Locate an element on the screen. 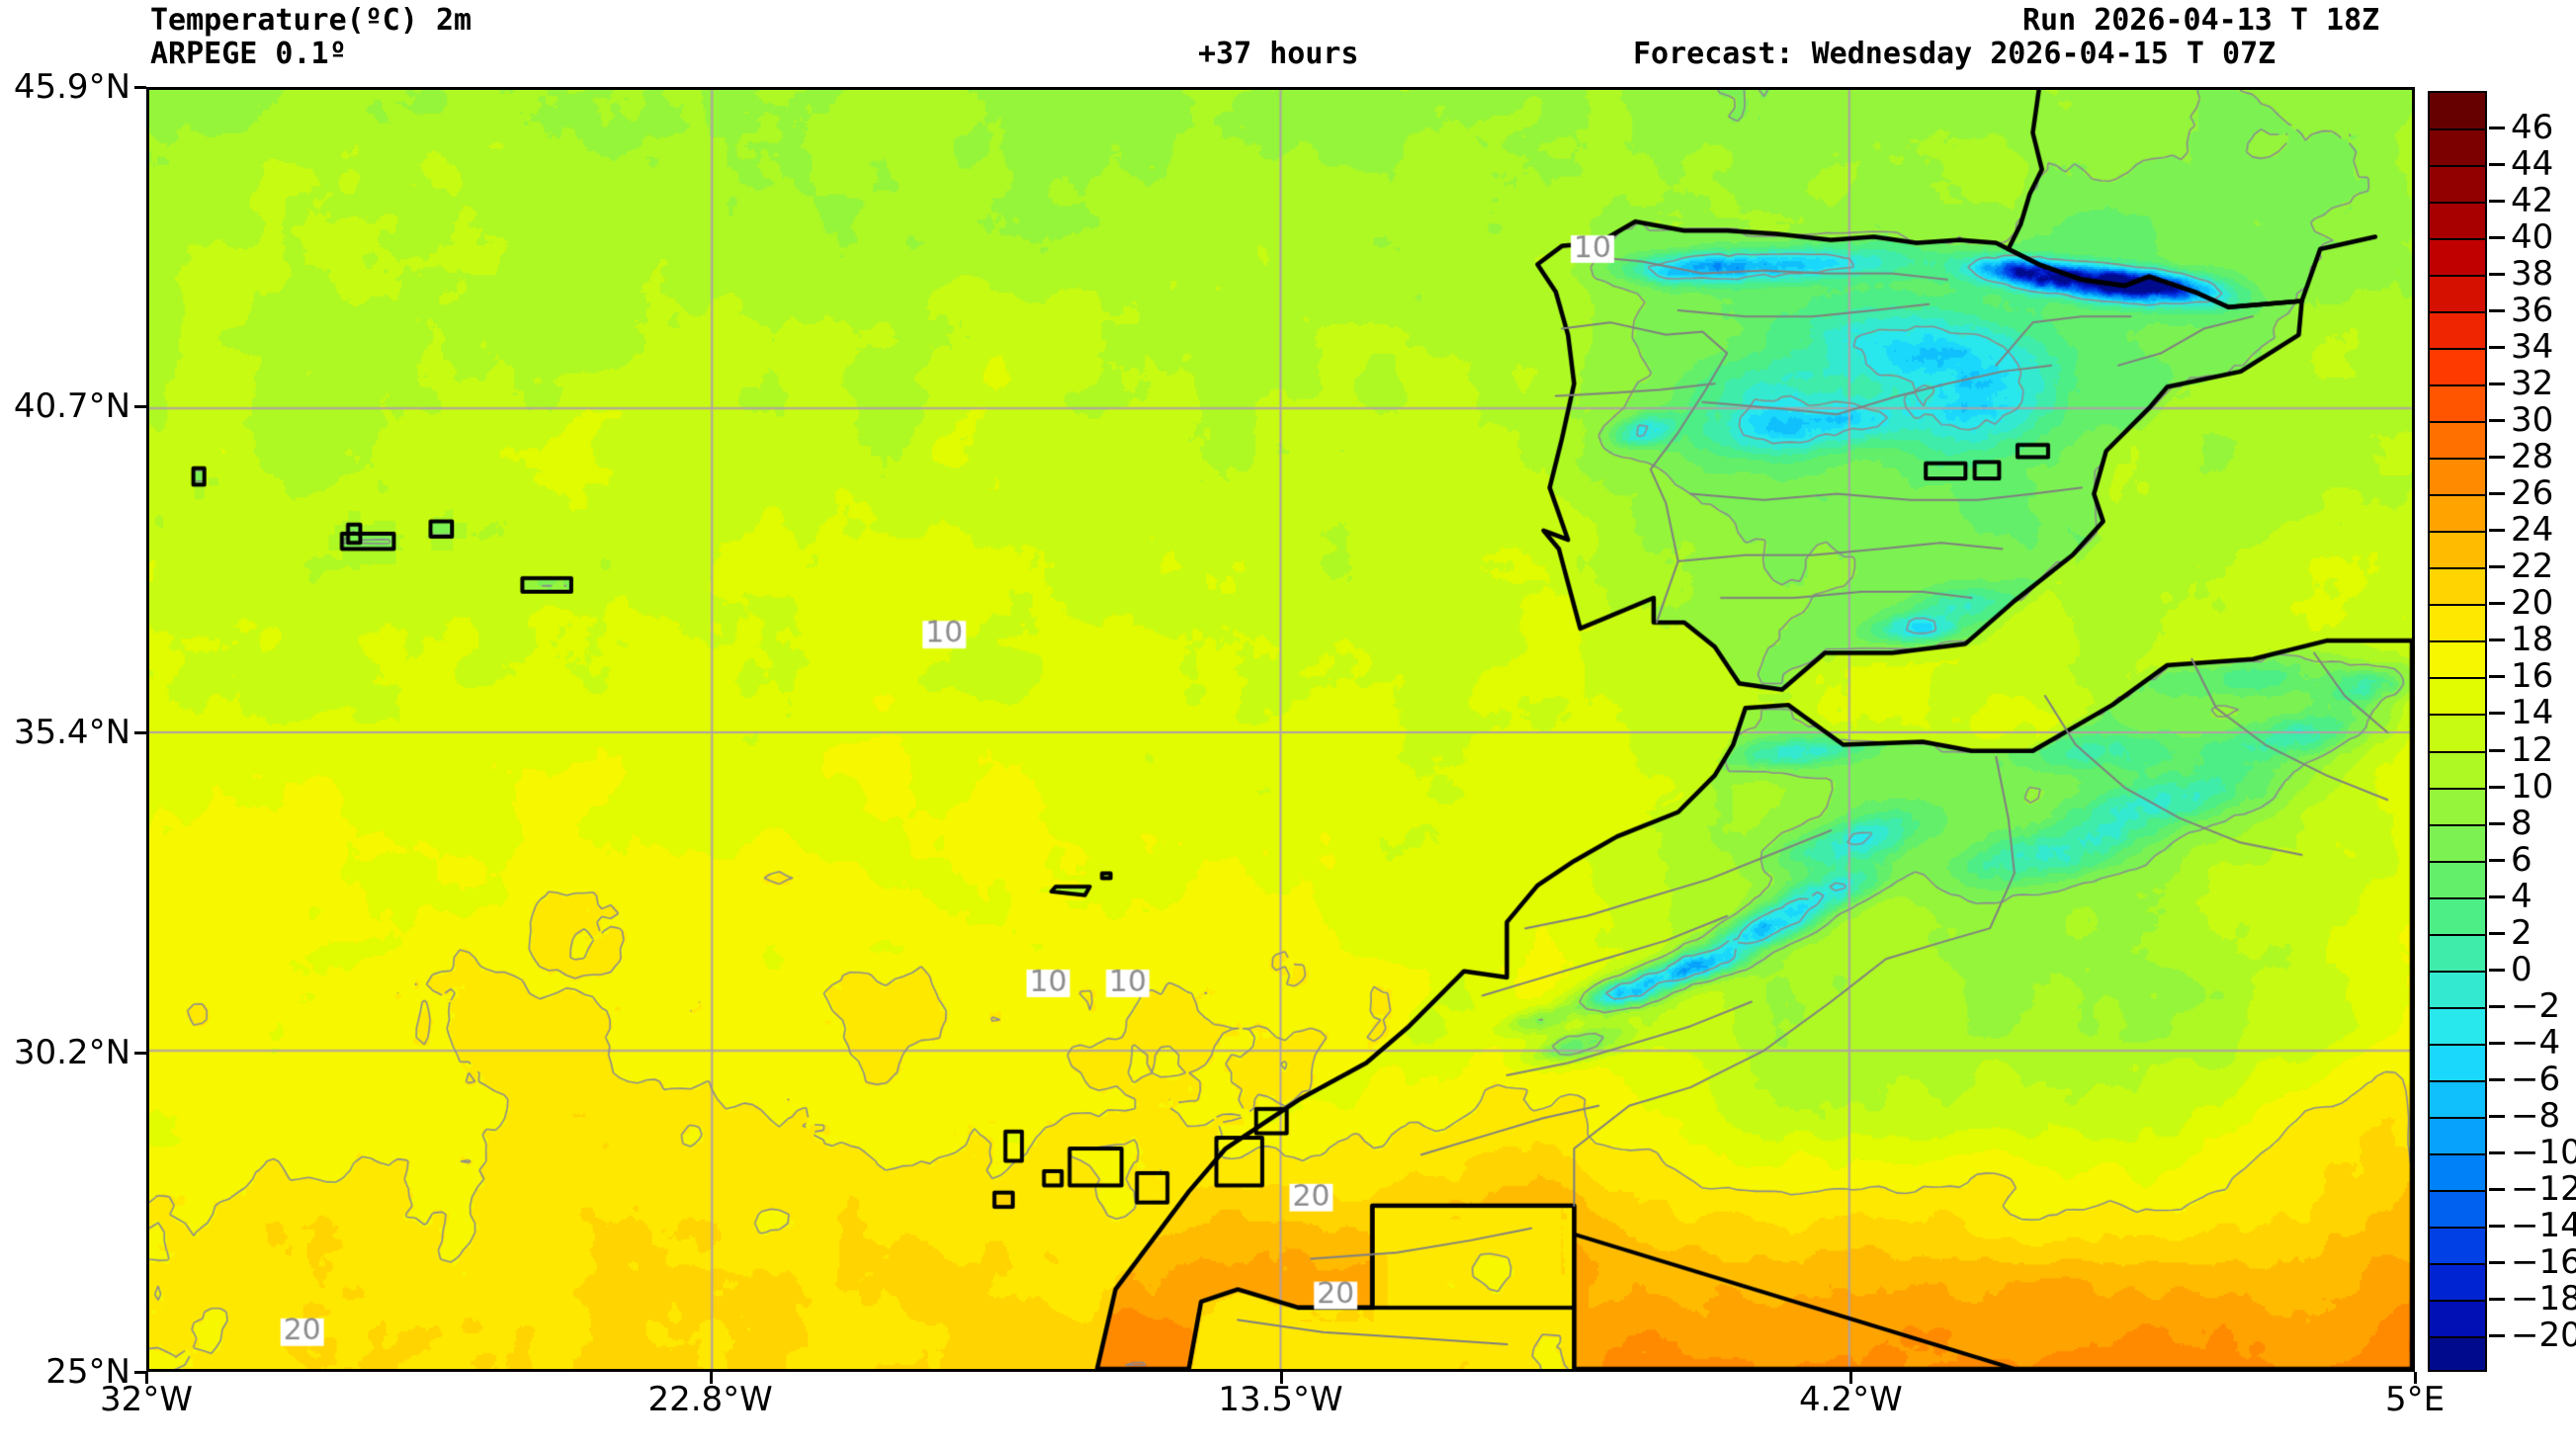 The width and height of the screenshot is (2576, 1446). x-axis-label: 32°W is located at coordinates (146, 1399).